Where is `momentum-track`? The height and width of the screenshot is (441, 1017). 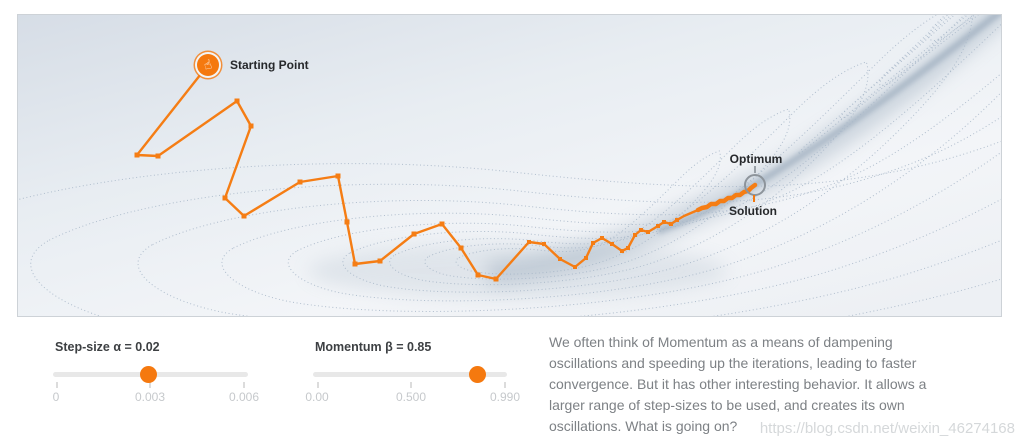 momentum-track is located at coordinates (410, 374).